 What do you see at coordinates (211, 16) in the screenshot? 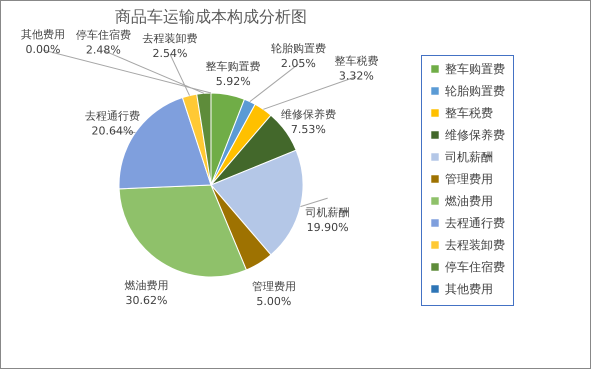
I see `chart-title: 商品车运输成本构成分析图` at bounding box center [211, 16].